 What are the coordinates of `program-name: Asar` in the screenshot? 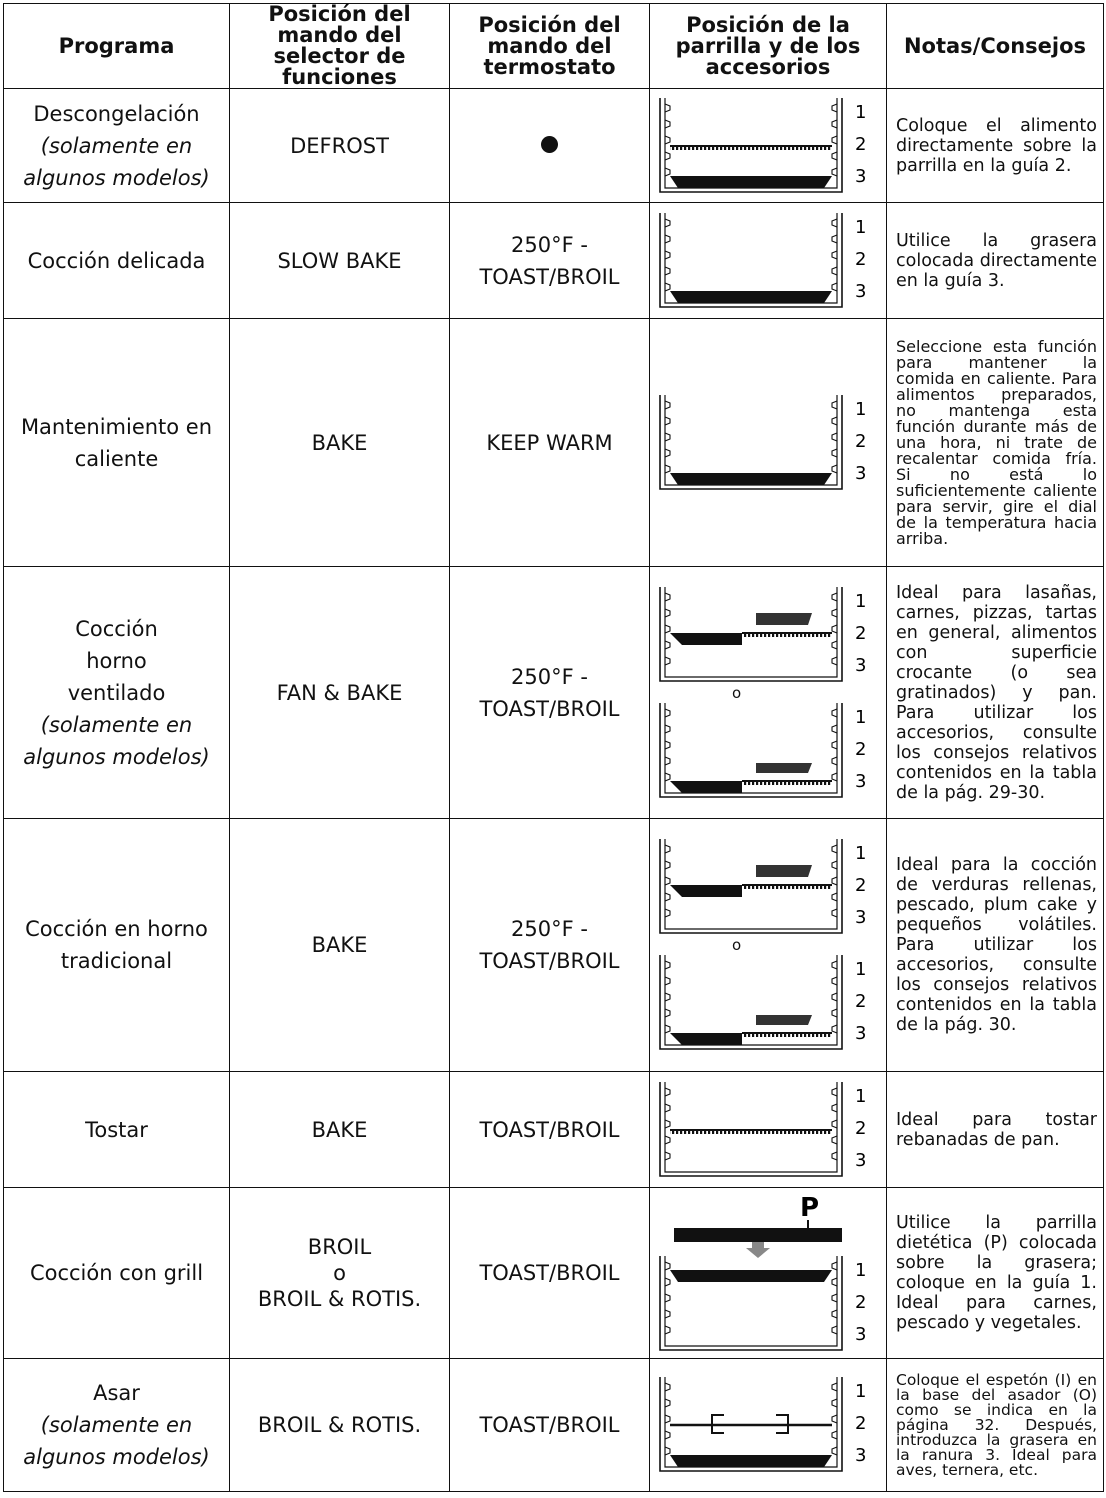 It's located at (116, 1393).